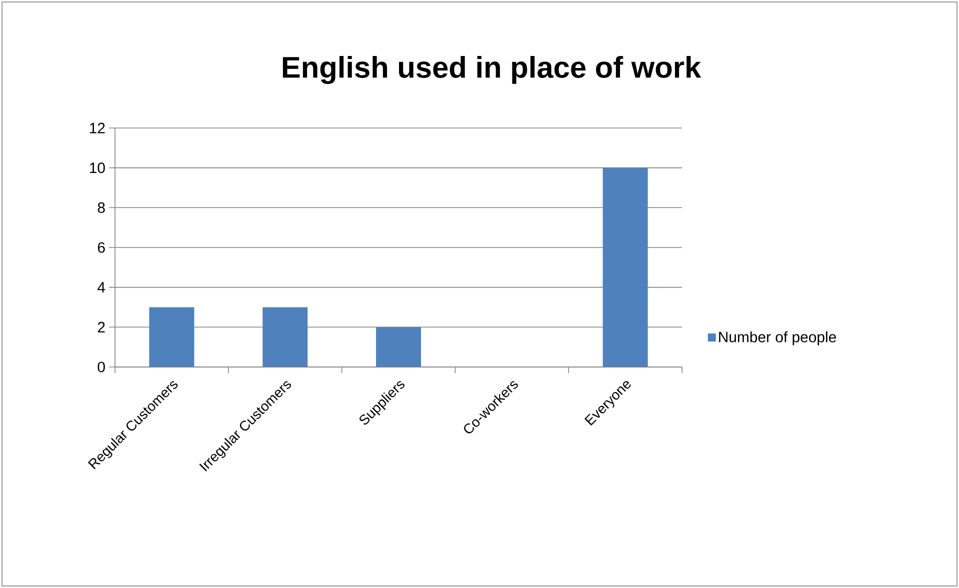  What do you see at coordinates (102, 287) in the screenshot?
I see `y-tick-label: 4` at bounding box center [102, 287].